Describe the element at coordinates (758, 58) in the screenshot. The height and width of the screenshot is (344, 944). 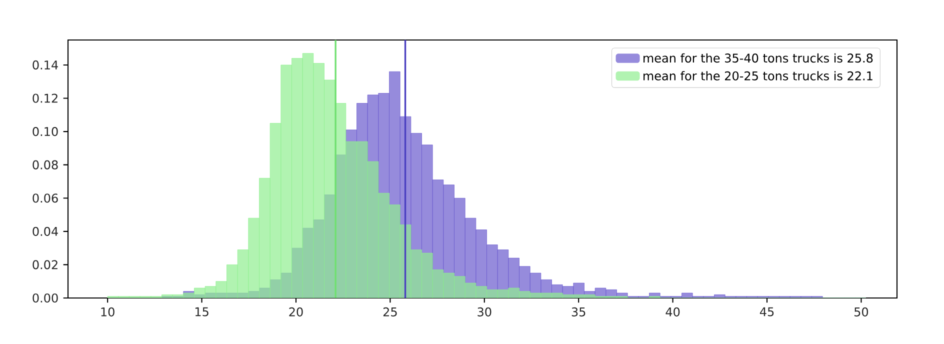
I see `legend-label: mean for the 35-40 tons trucks is 25.8` at that location.